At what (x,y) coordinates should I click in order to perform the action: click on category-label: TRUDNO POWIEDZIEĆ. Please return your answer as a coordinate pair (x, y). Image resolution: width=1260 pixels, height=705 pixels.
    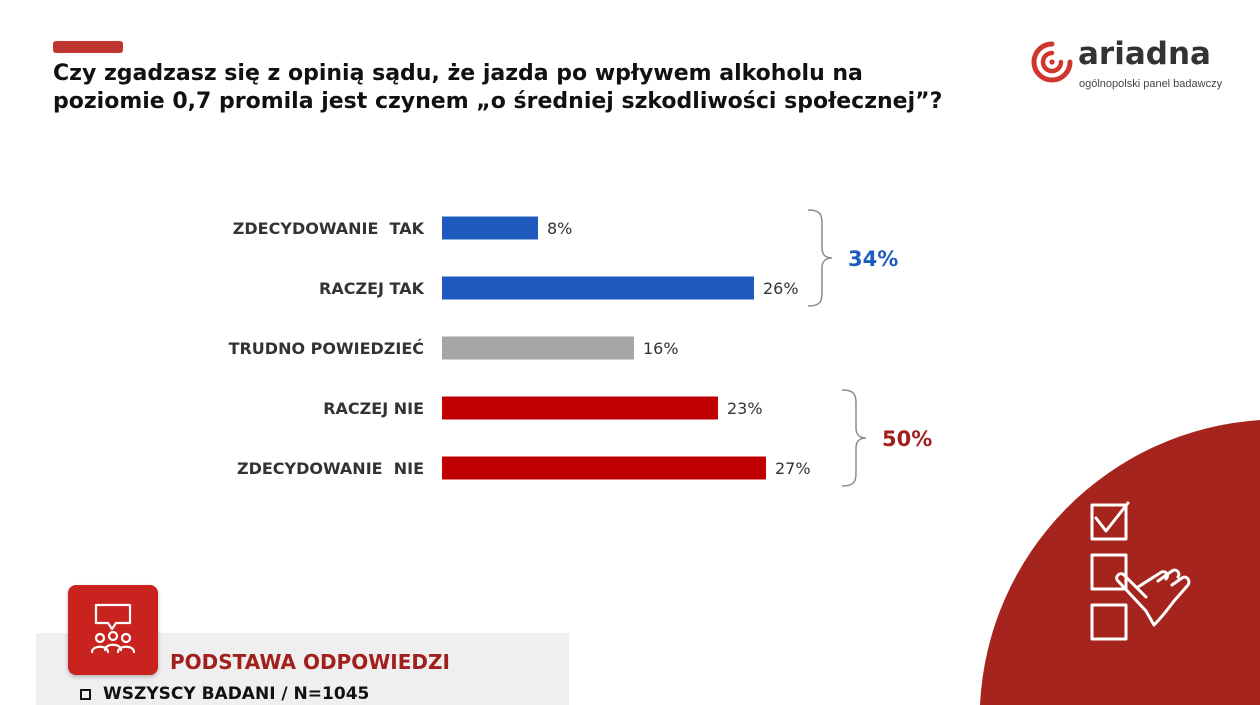
    Looking at the image, I should click on (326, 348).